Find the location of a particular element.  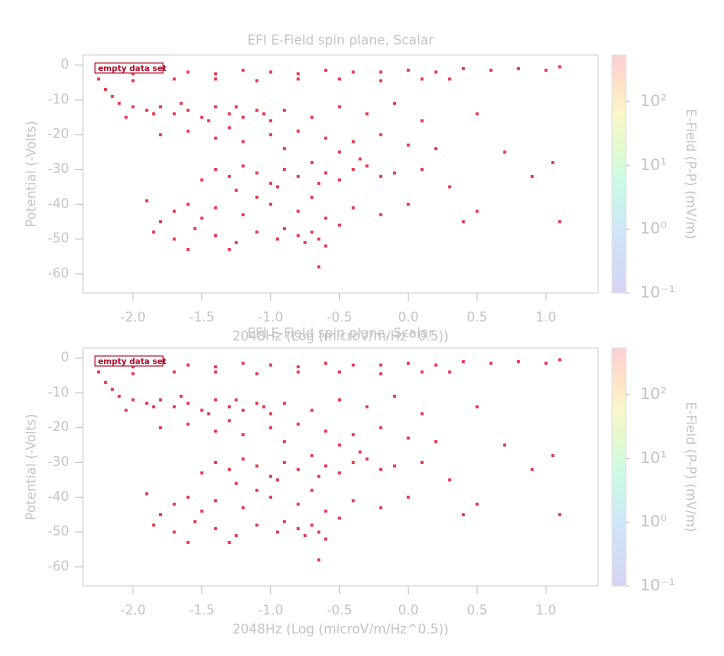

x-axis-label: 2048Hz (Log (microV/m/Hz^0.5)) is located at coordinates (340, 337).